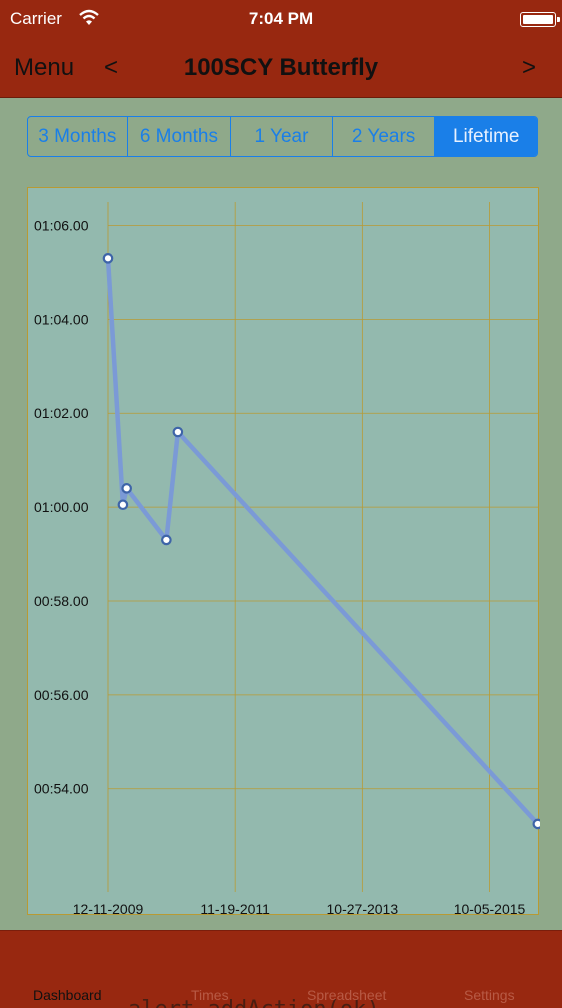  I want to click on tab-dashboard: Dashboard, so click(67, 995).